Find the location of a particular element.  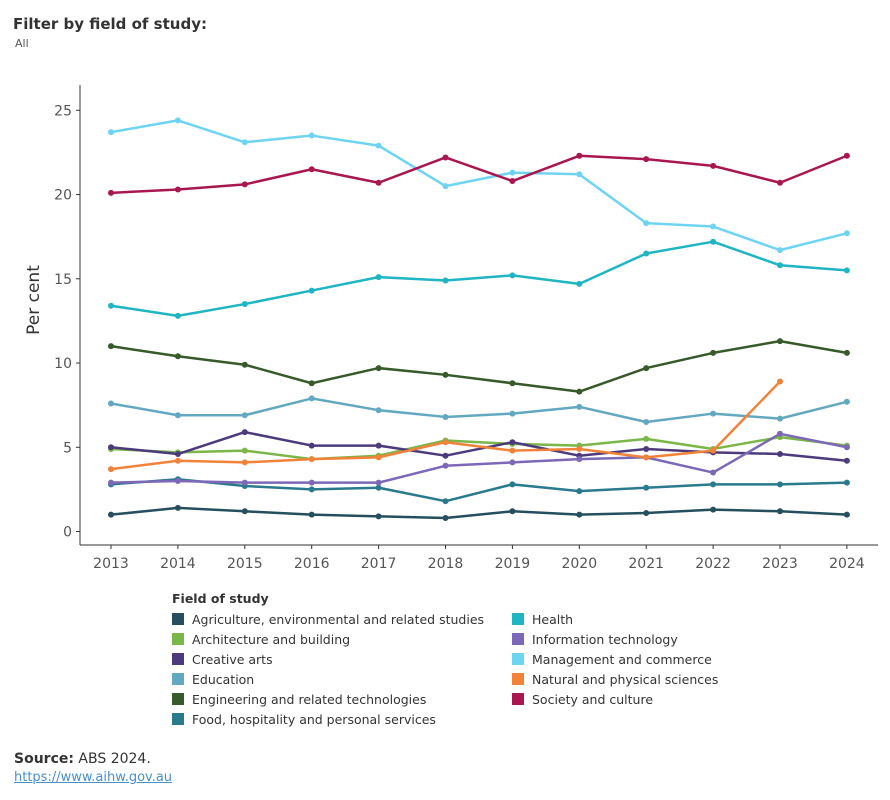

legend-label: Society and culture is located at coordinates (593, 699).